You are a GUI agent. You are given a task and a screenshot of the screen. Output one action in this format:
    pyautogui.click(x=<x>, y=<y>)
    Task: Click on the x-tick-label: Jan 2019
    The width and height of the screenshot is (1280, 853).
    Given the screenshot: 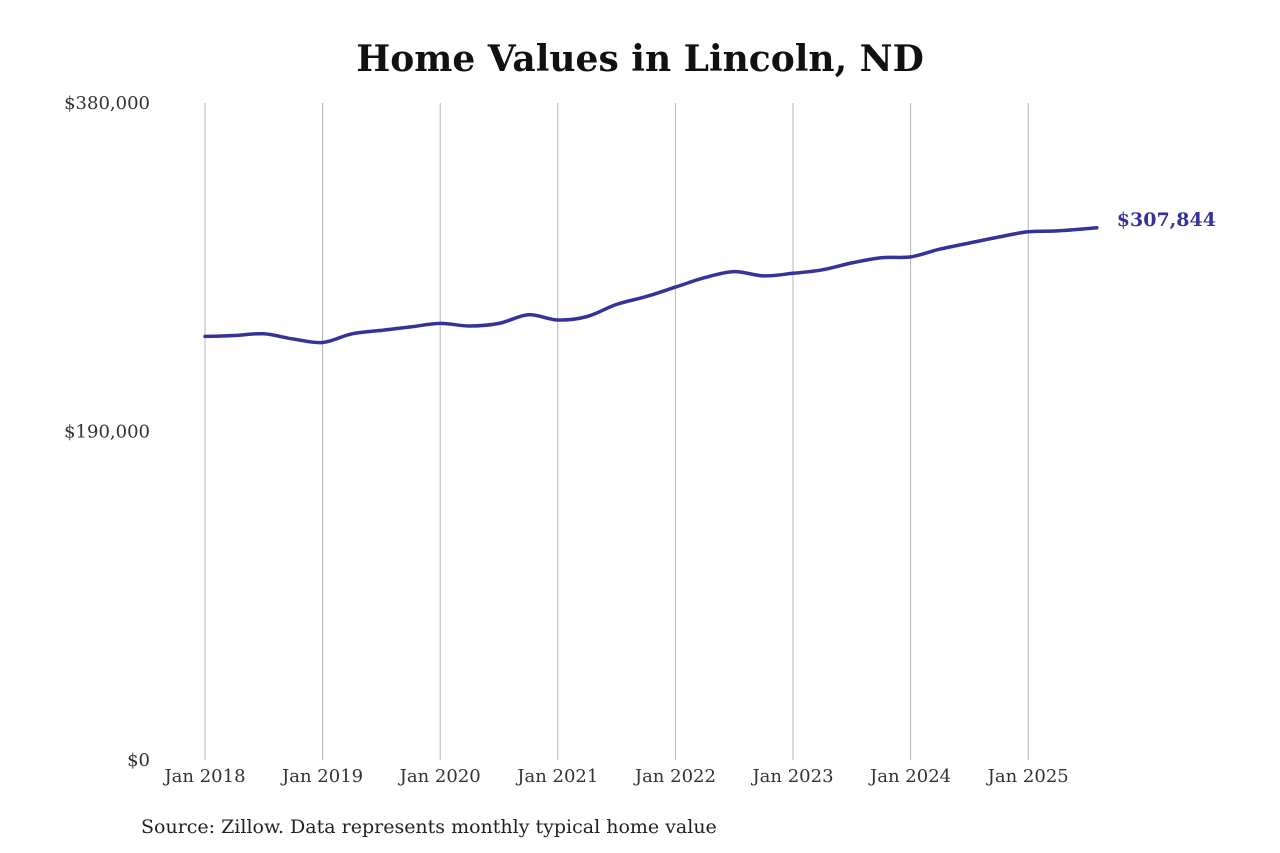 What is the action you would take?
    pyautogui.click(x=321, y=776)
    